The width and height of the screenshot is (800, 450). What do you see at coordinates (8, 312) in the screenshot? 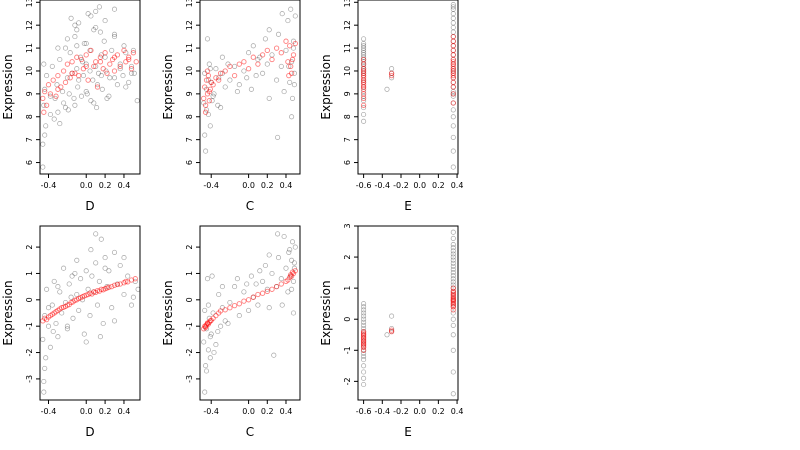
I see `y-axis-label: Expression` at bounding box center [8, 312].